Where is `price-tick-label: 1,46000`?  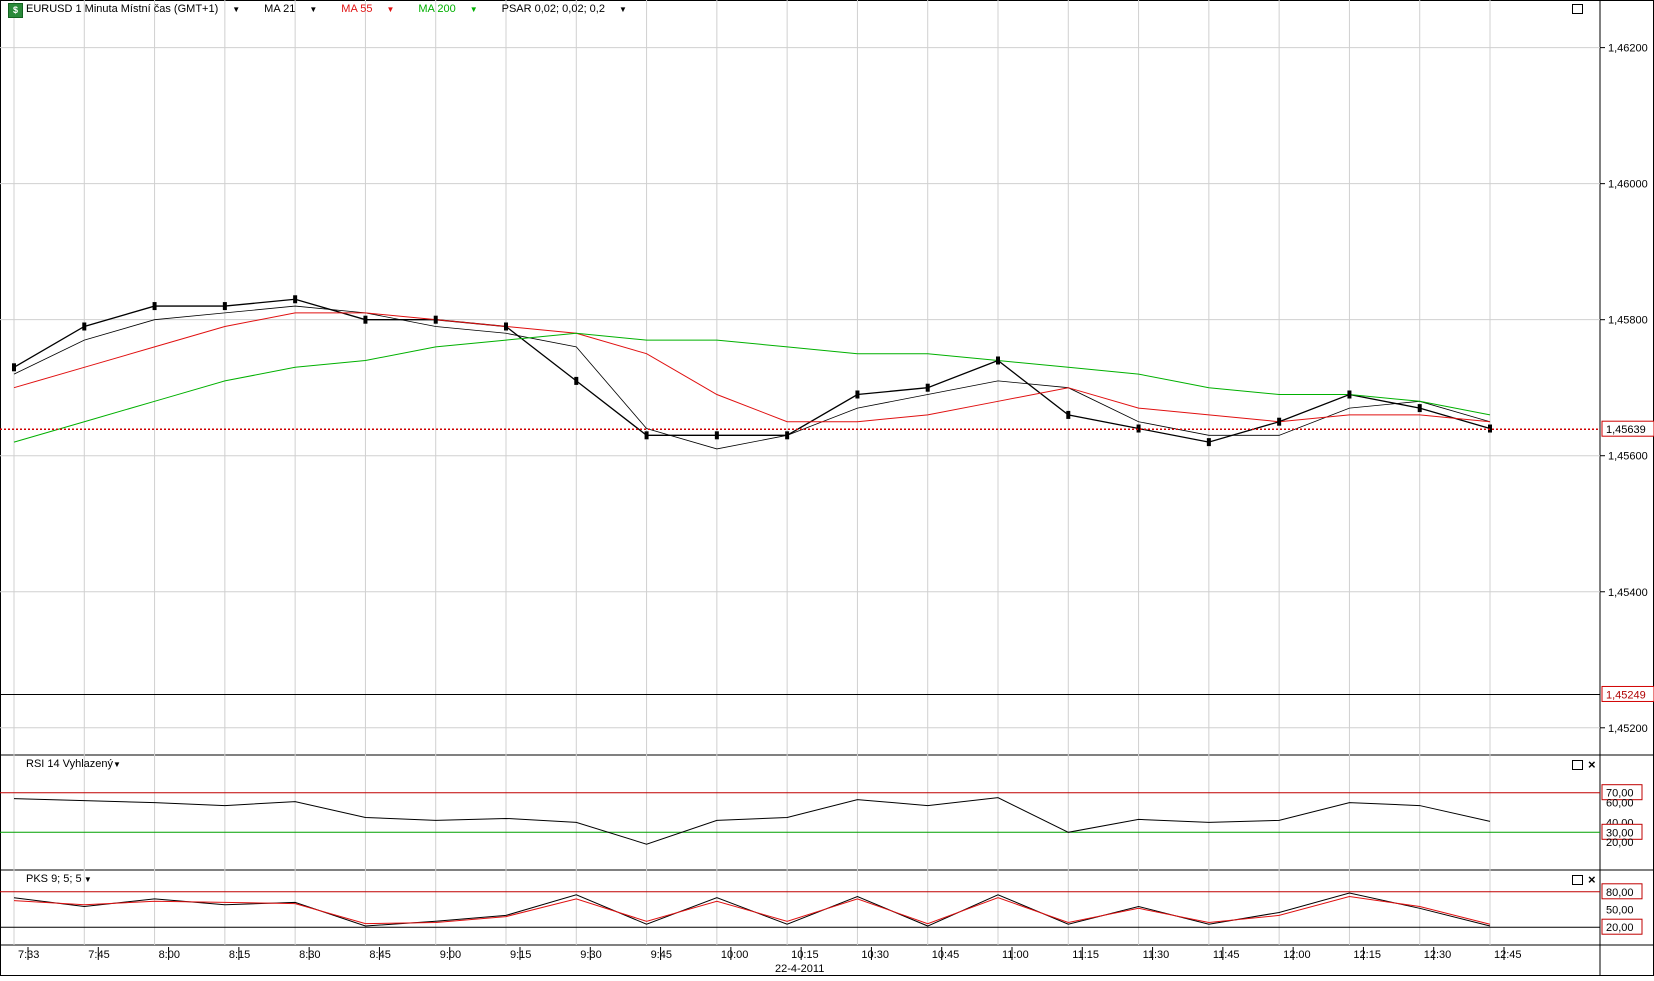 price-tick-label: 1,46000 is located at coordinates (1628, 185).